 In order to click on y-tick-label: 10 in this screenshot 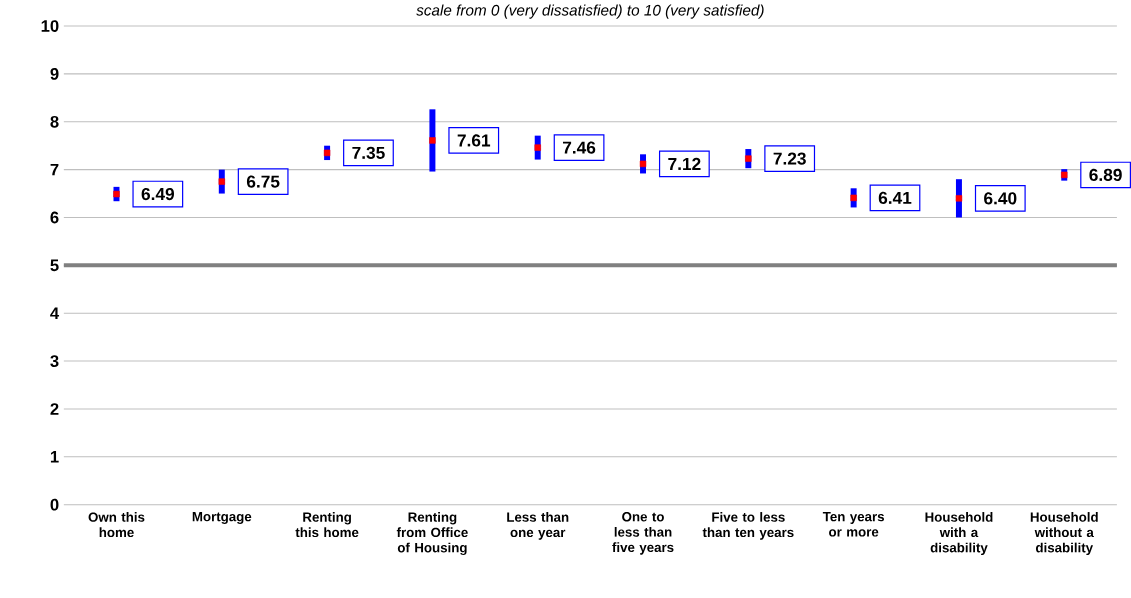, I will do `click(50, 26)`.